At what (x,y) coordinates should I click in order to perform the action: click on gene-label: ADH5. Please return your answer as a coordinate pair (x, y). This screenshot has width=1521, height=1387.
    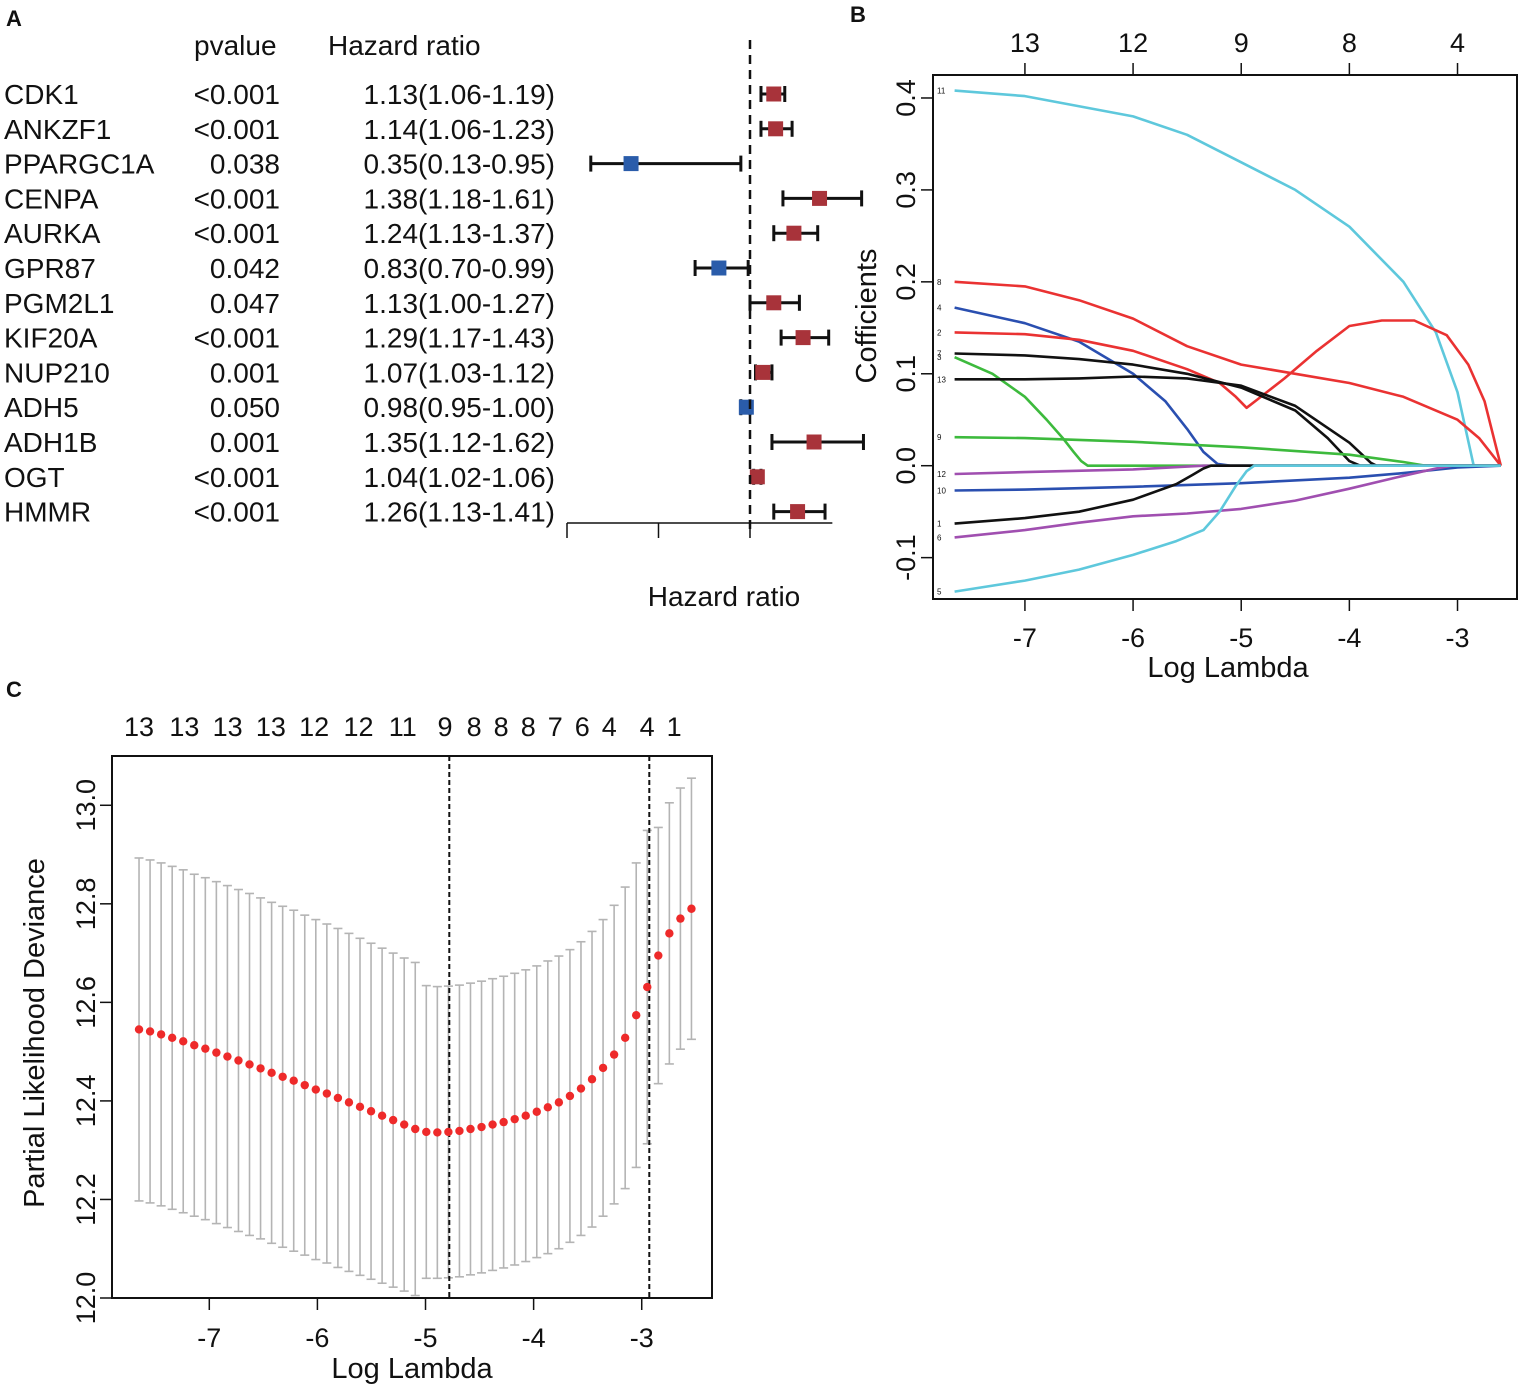
    Looking at the image, I should click on (41, 407).